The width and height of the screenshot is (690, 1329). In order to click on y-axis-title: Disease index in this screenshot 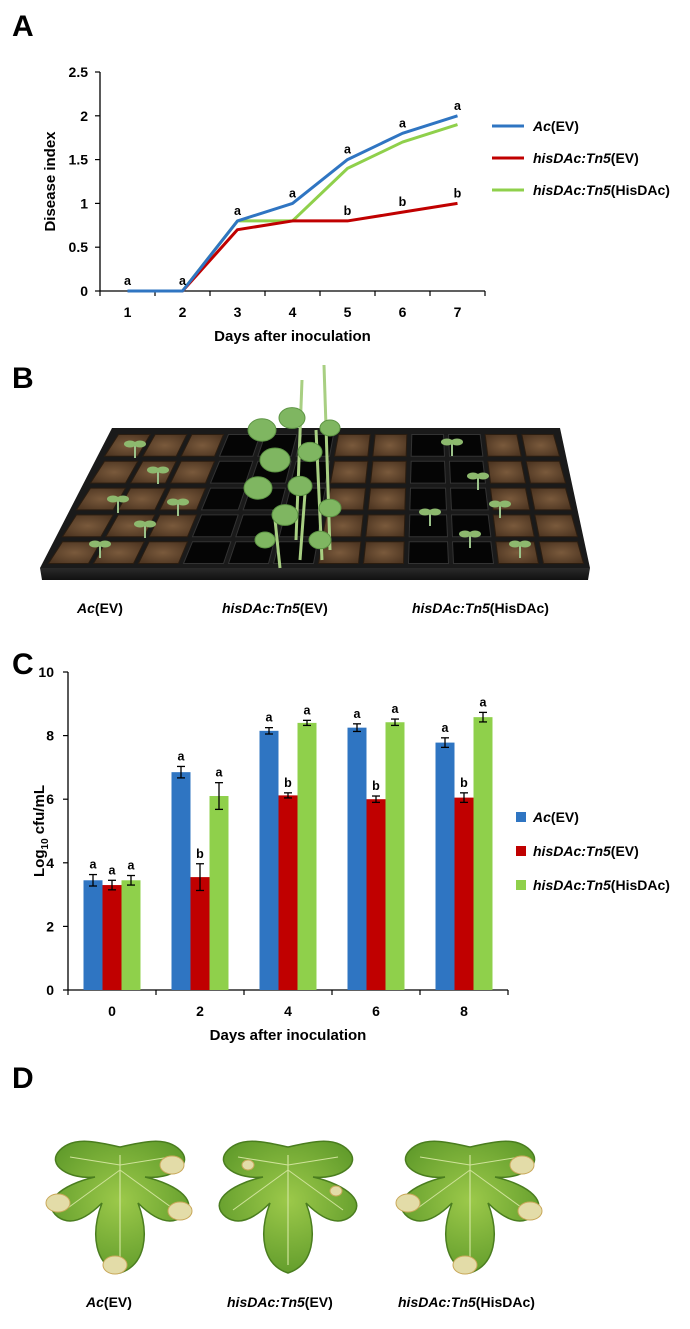, I will do `click(50, 181)`.